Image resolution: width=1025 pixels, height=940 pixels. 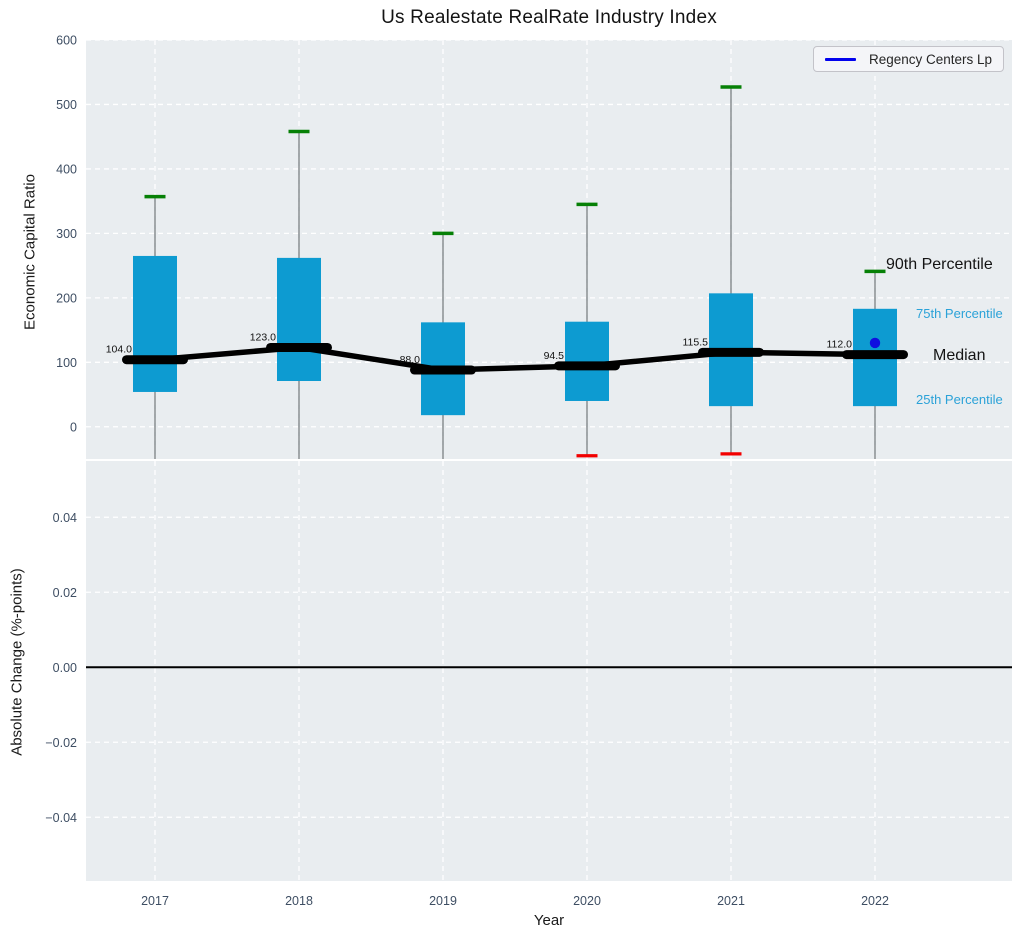 What do you see at coordinates (61, 818) in the screenshot?
I see `ytick-label-bottom: −0.04` at bounding box center [61, 818].